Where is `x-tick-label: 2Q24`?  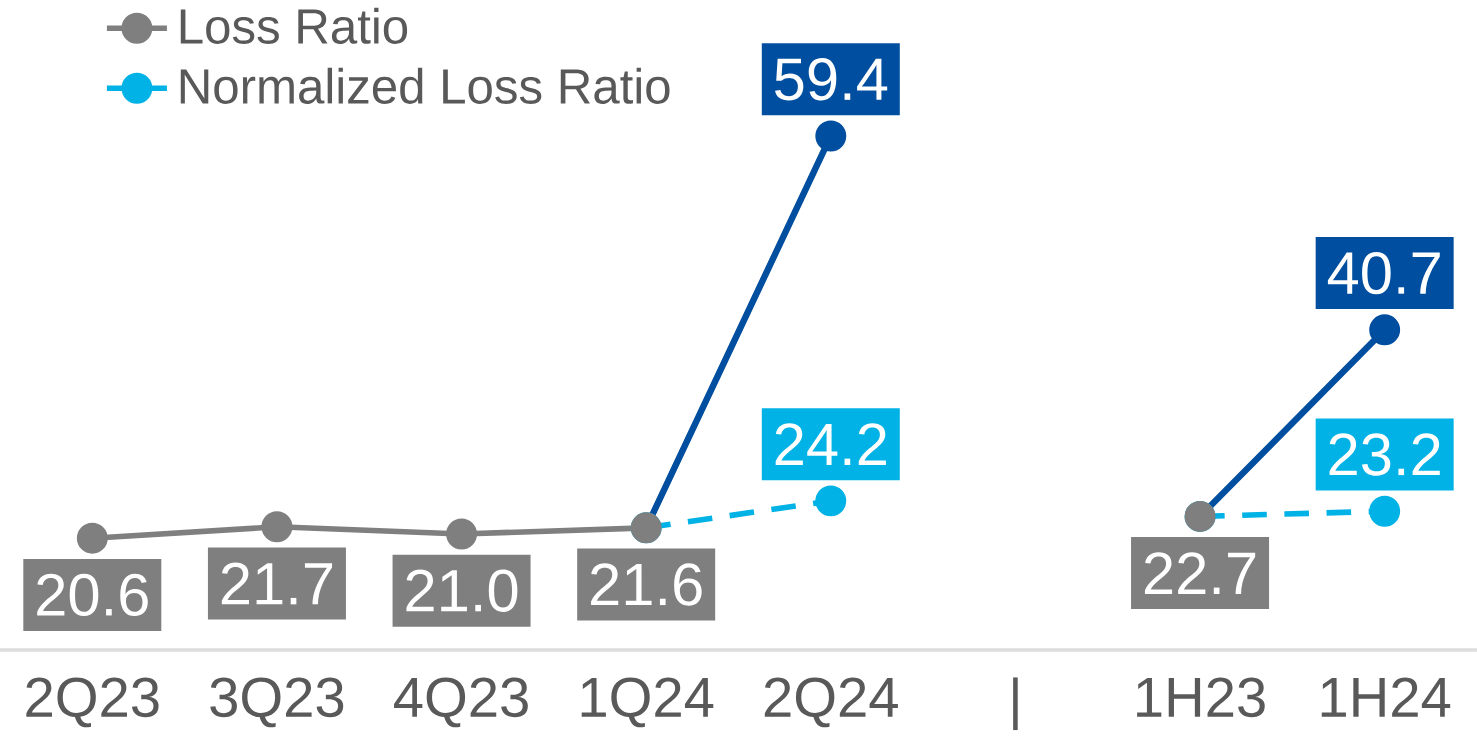
x-tick-label: 2Q24 is located at coordinates (831, 702).